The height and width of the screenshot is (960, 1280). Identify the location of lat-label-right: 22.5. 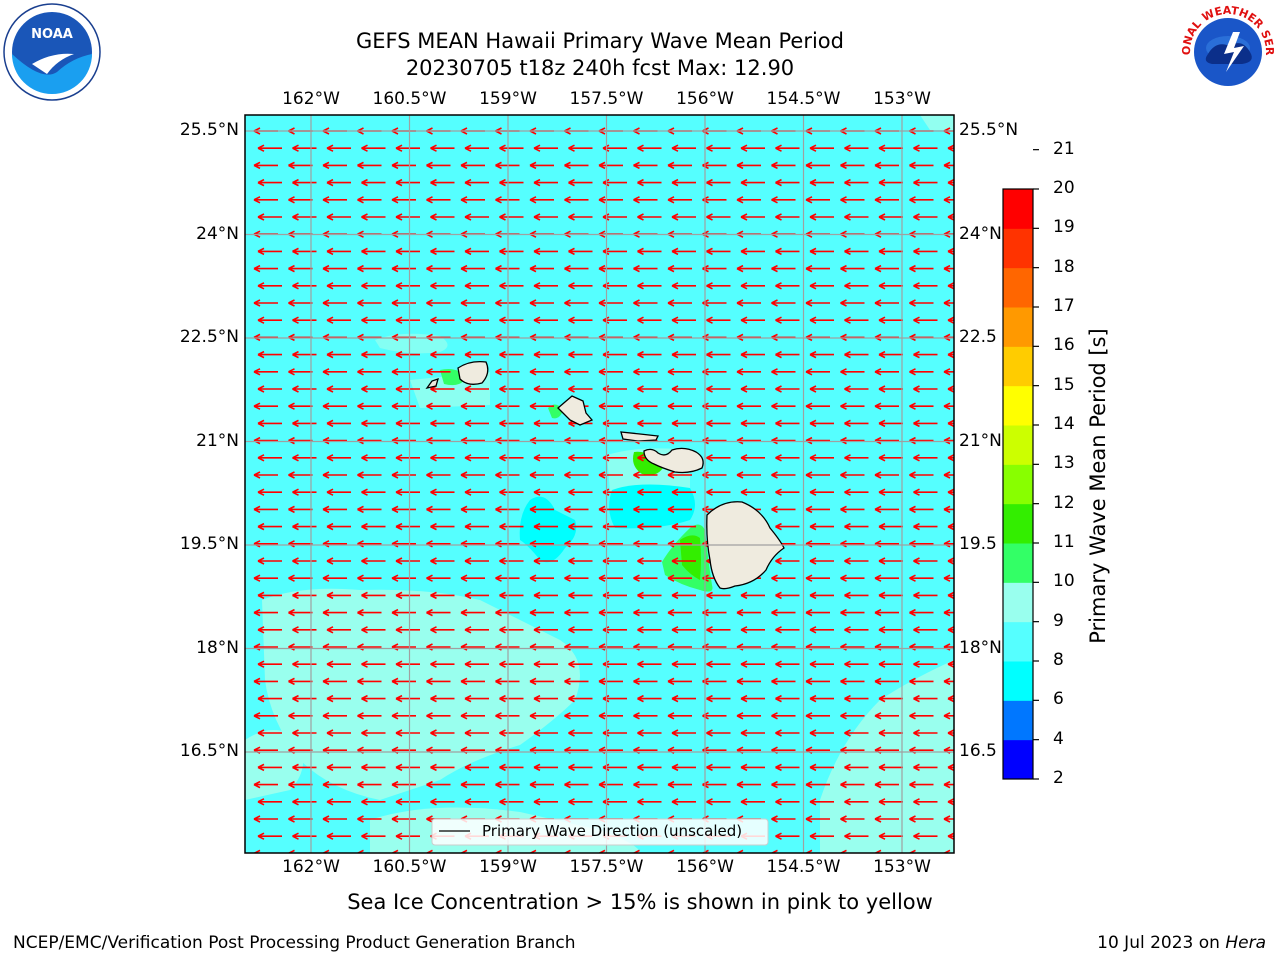
(978, 337).